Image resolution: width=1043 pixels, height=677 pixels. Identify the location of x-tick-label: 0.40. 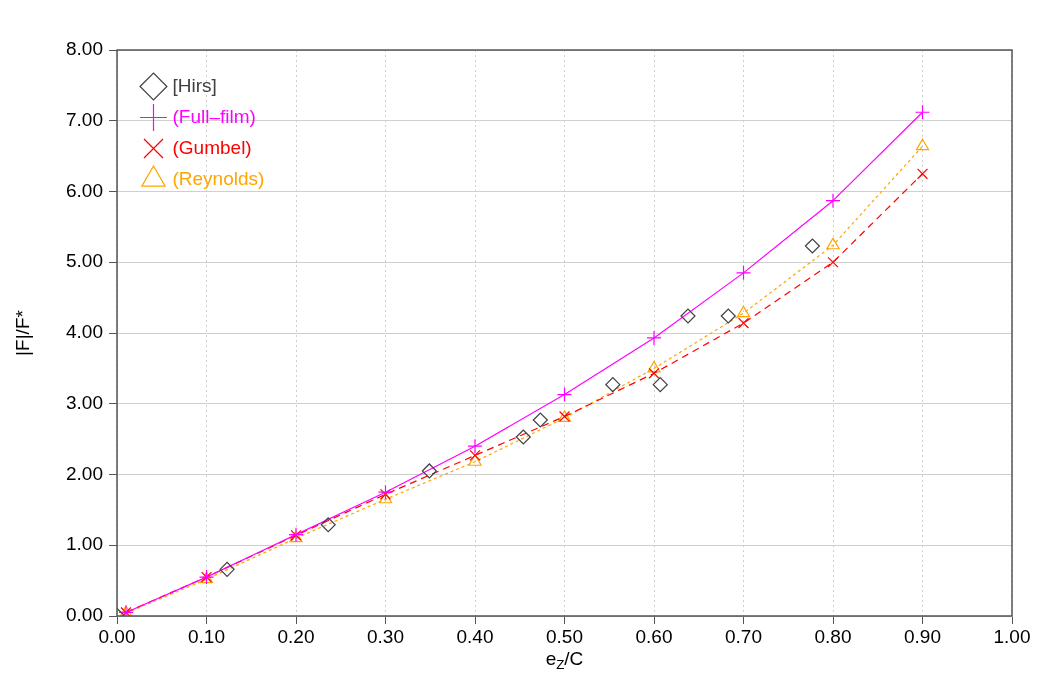
(475, 636).